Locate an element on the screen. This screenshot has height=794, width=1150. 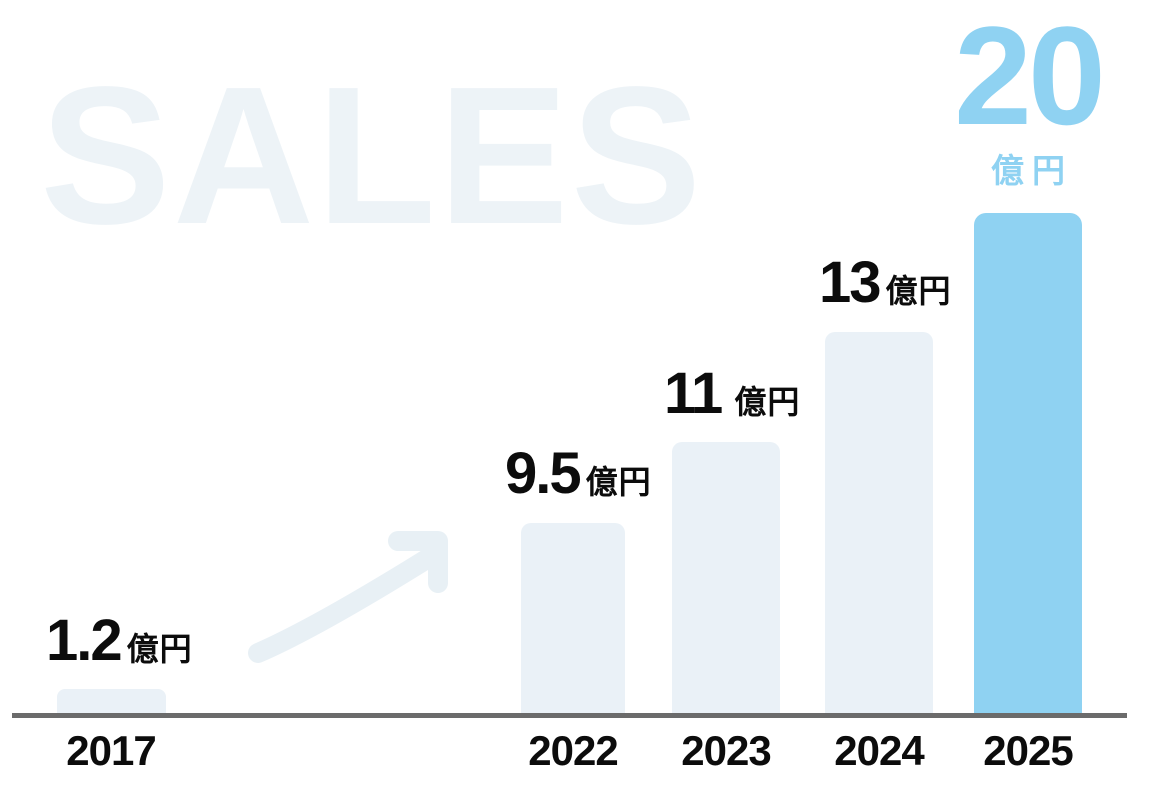
value-label-2017: 1.2 億円 is located at coordinates (119, 641).